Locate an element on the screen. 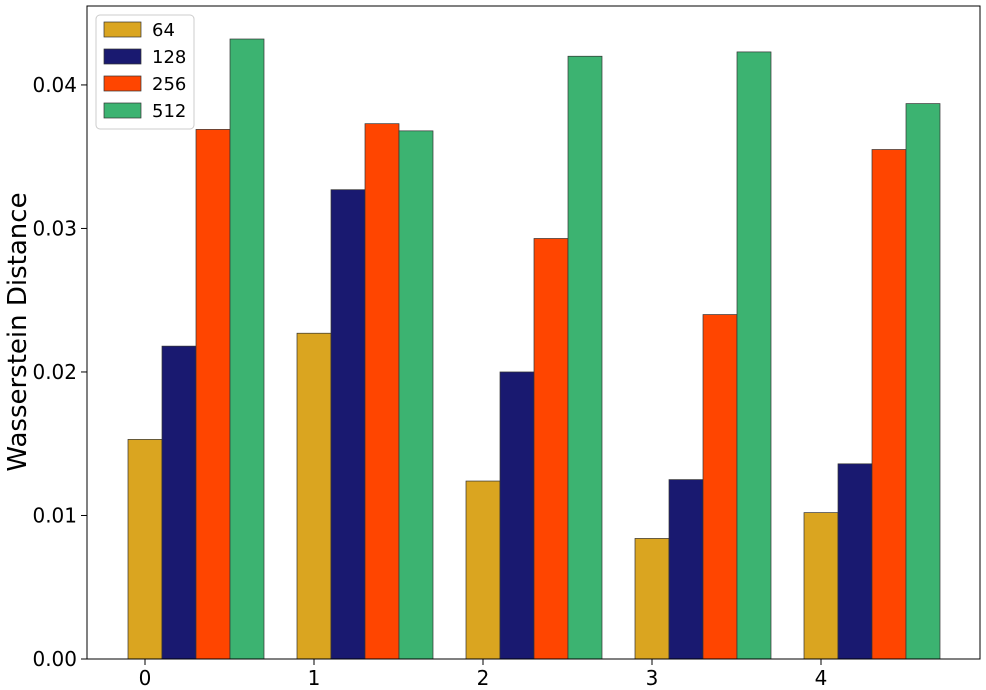 Image resolution: width=986 pixels, height=690 pixels. x-tick-label: 3 is located at coordinates (652, 678).